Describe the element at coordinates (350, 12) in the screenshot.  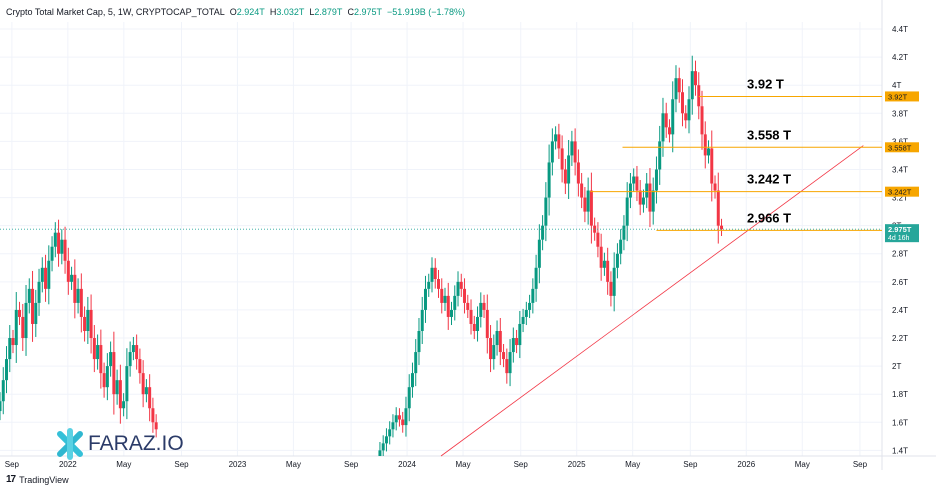
I see `close-label: C` at that location.